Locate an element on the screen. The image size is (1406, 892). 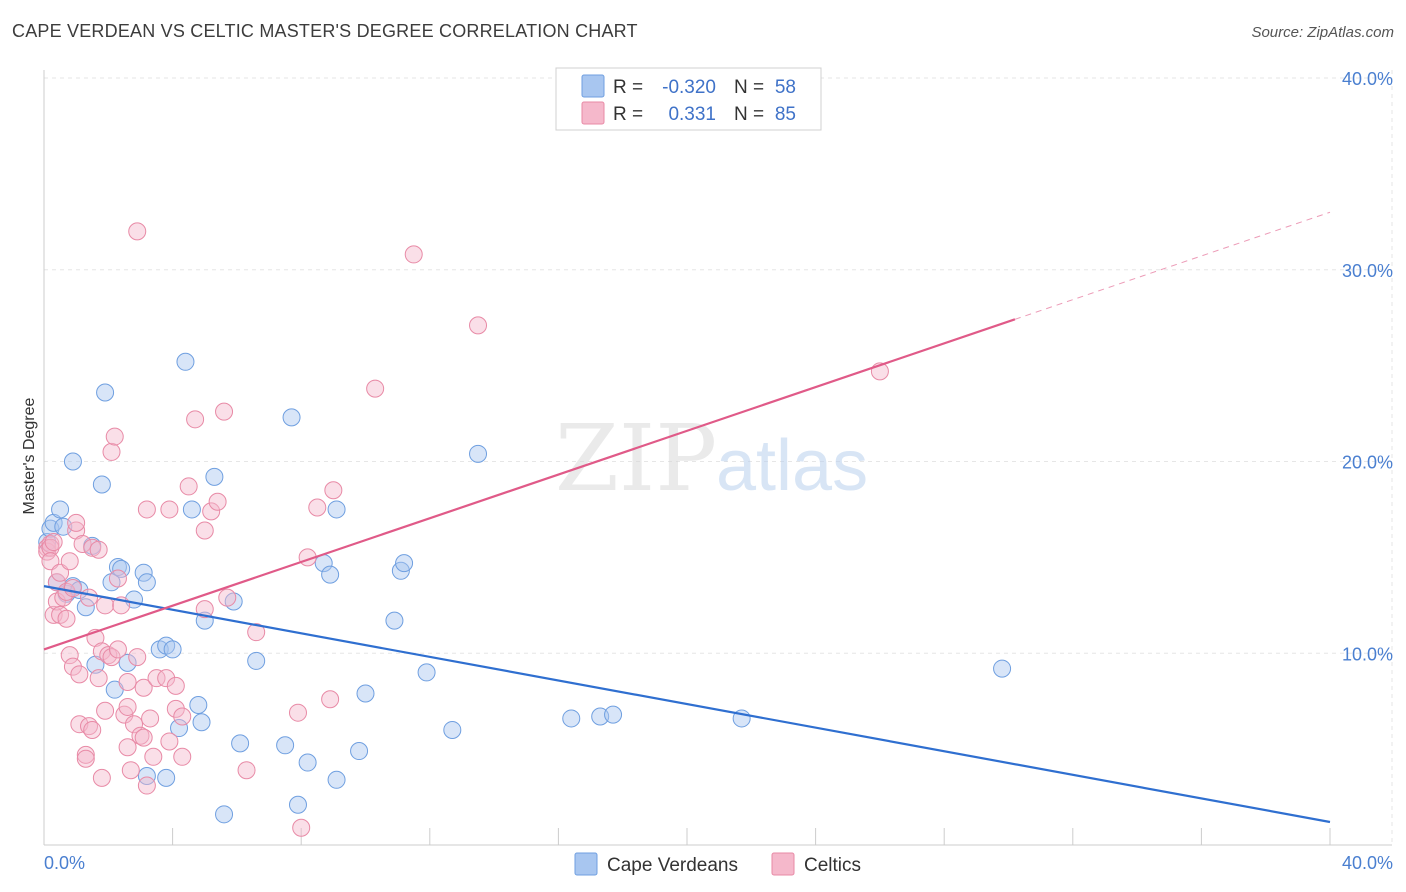
bottom-legend: Cape Verdeans Celtics is located at coordinates (717, 864).